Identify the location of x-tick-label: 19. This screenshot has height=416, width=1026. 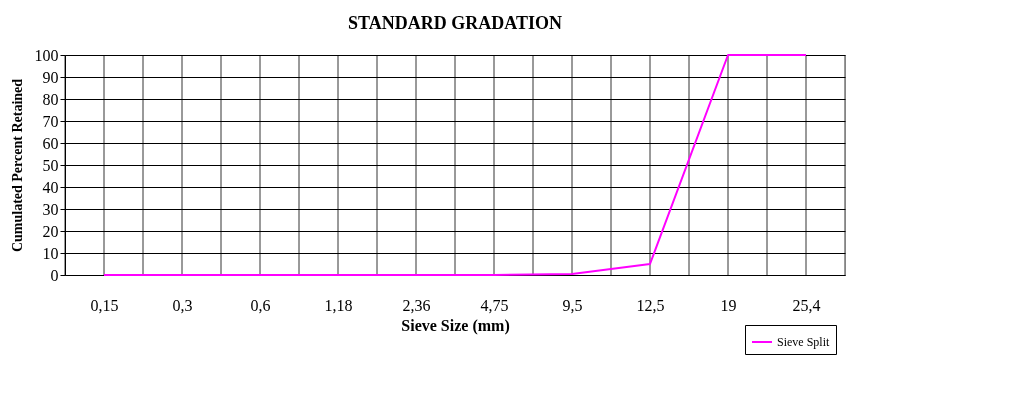
(728, 305).